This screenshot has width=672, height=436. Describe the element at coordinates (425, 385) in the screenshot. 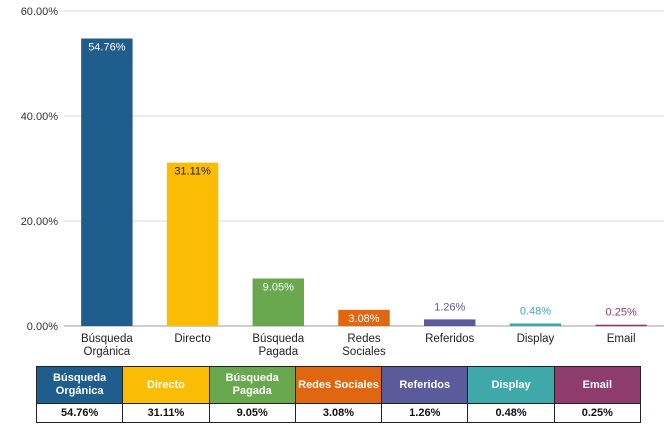

I see `table-header-cell: Referidos` at that location.